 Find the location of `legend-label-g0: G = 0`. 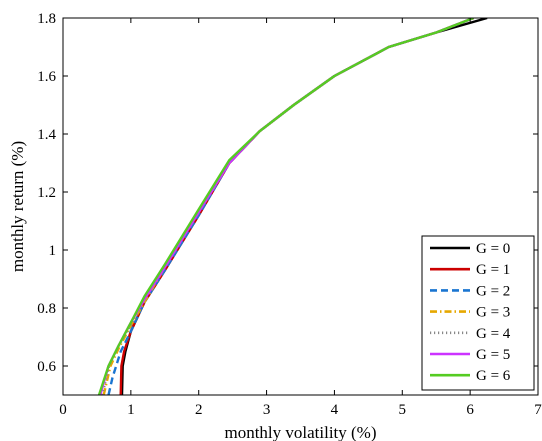

legend-label-g0: G = 0 is located at coordinates (493, 249).